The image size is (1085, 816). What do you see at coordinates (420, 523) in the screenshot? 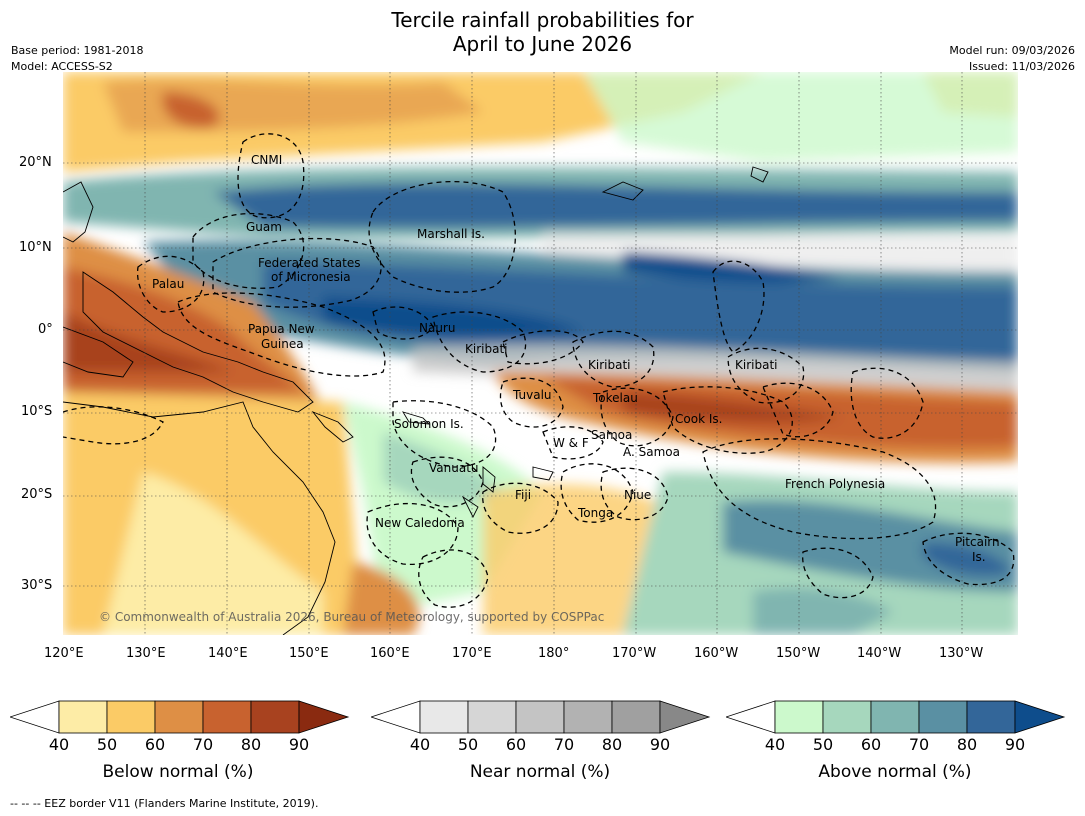
I see `label-new-caledonia: New Caledonia` at bounding box center [420, 523].